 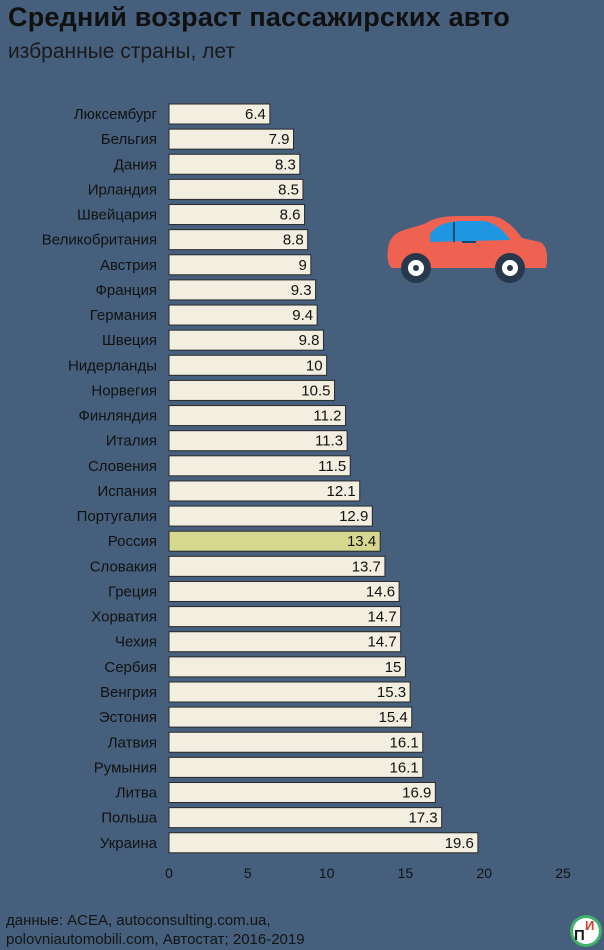 What do you see at coordinates (129, 818) in the screenshot?
I see `category-label: Польша` at bounding box center [129, 818].